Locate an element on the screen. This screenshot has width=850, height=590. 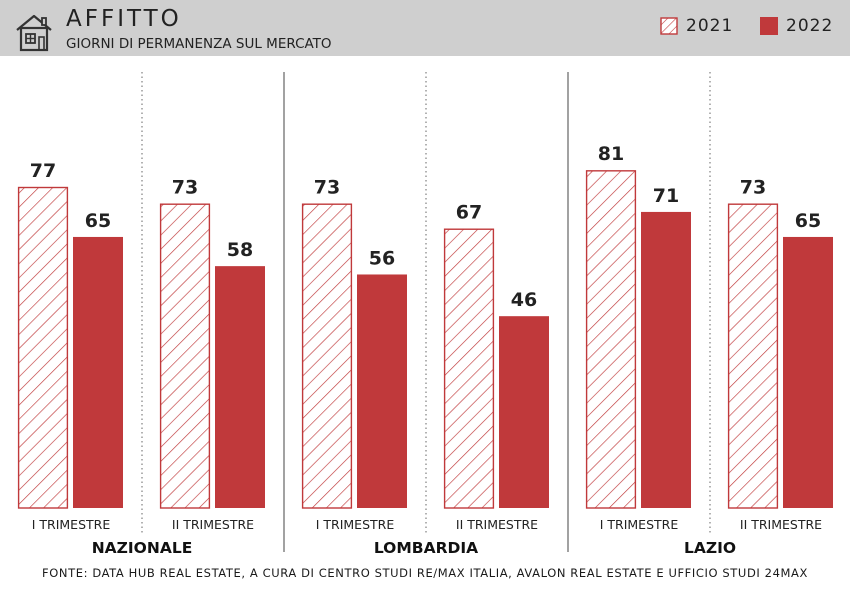
value-label: 46 is located at coordinates (524, 300).